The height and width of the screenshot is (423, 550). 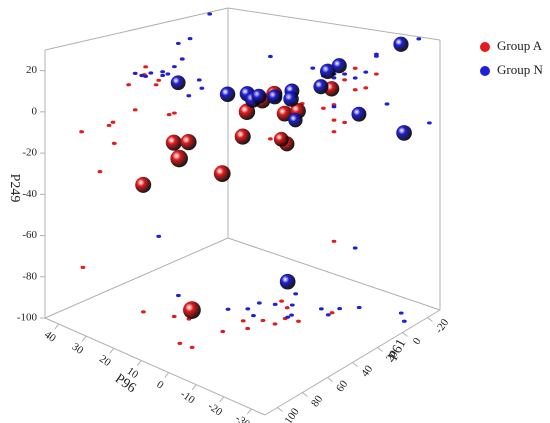 I want to click on y-tick-label: -20, so click(x=442, y=325).